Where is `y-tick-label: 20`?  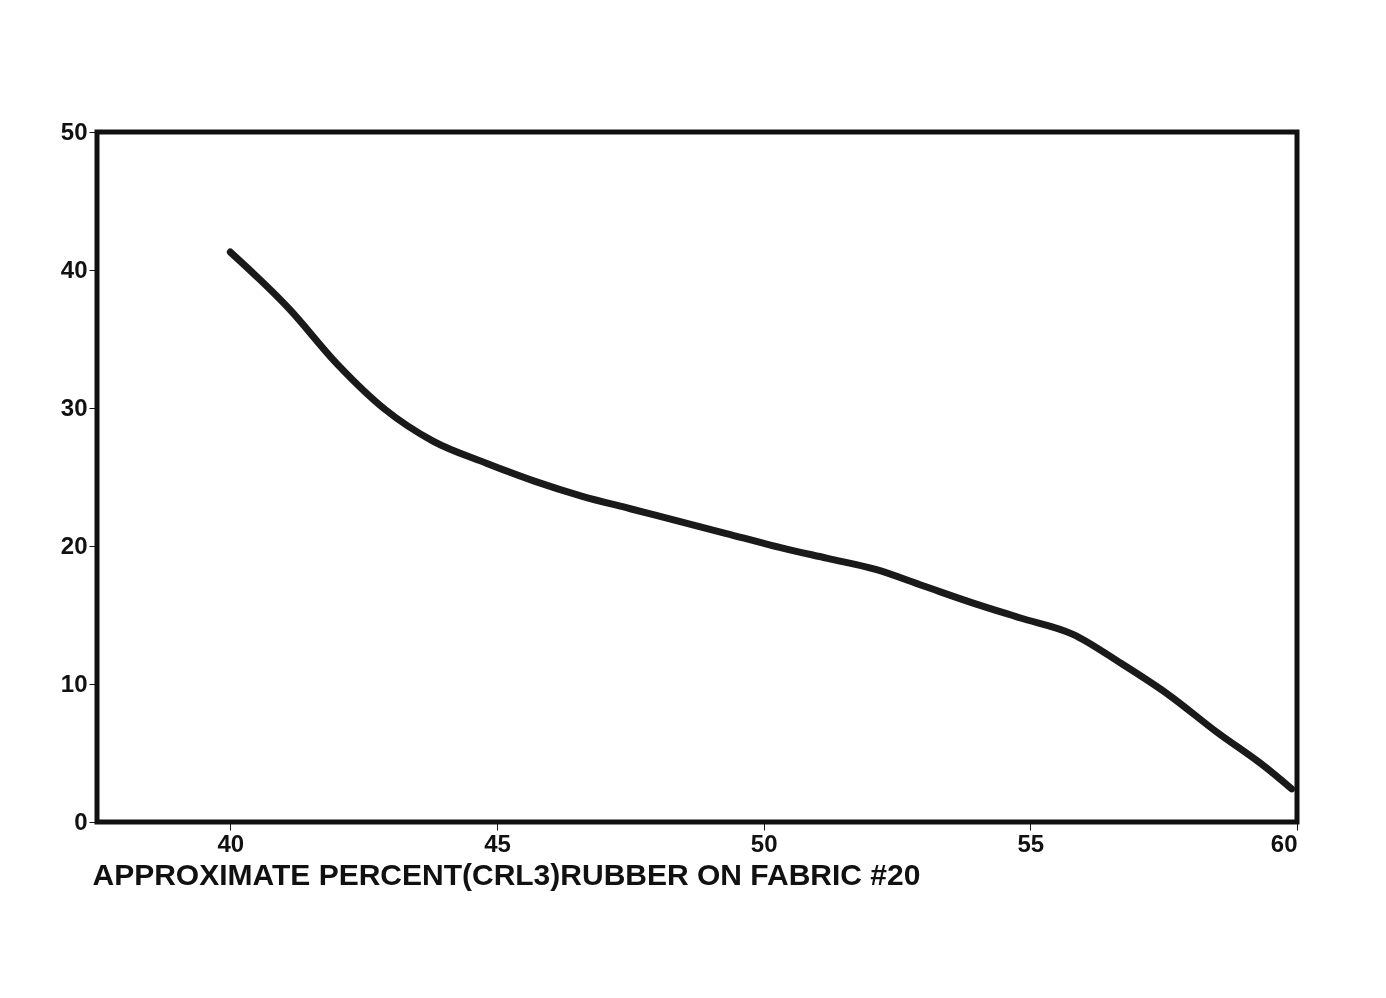
y-tick-label: 20 is located at coordinates (74, 545).